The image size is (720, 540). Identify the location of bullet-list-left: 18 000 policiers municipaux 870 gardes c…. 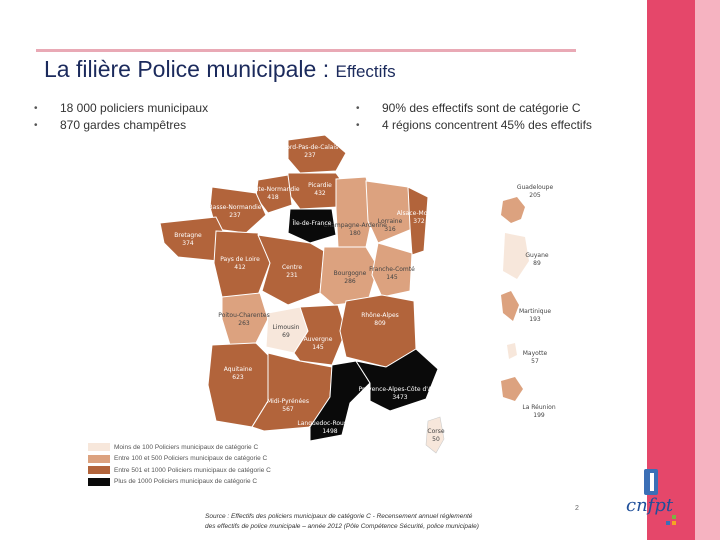
(121, 117).